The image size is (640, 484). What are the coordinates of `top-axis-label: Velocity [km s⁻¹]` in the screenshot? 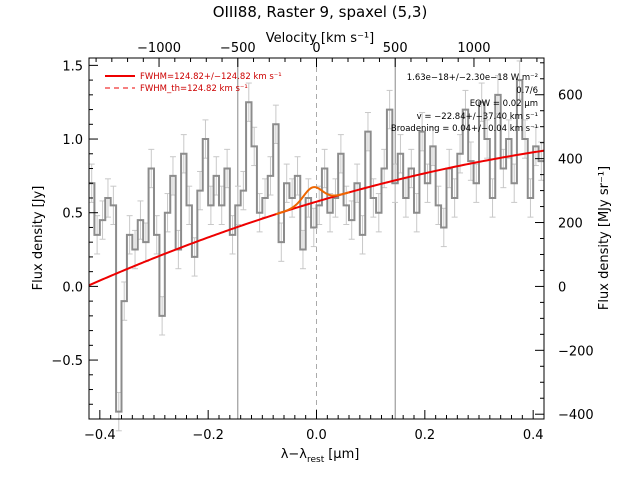 It's located at (320, 38).